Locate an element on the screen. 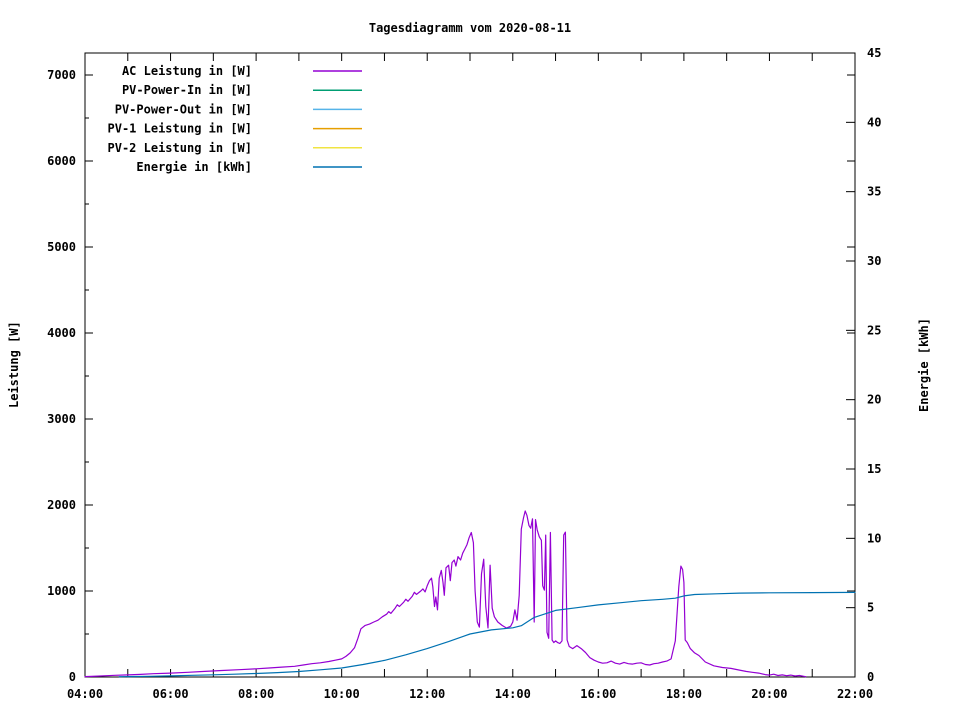 The width and height of the screenshot is (960, 720). y2-tick-label: 45 is located at coordinates (874, 53).